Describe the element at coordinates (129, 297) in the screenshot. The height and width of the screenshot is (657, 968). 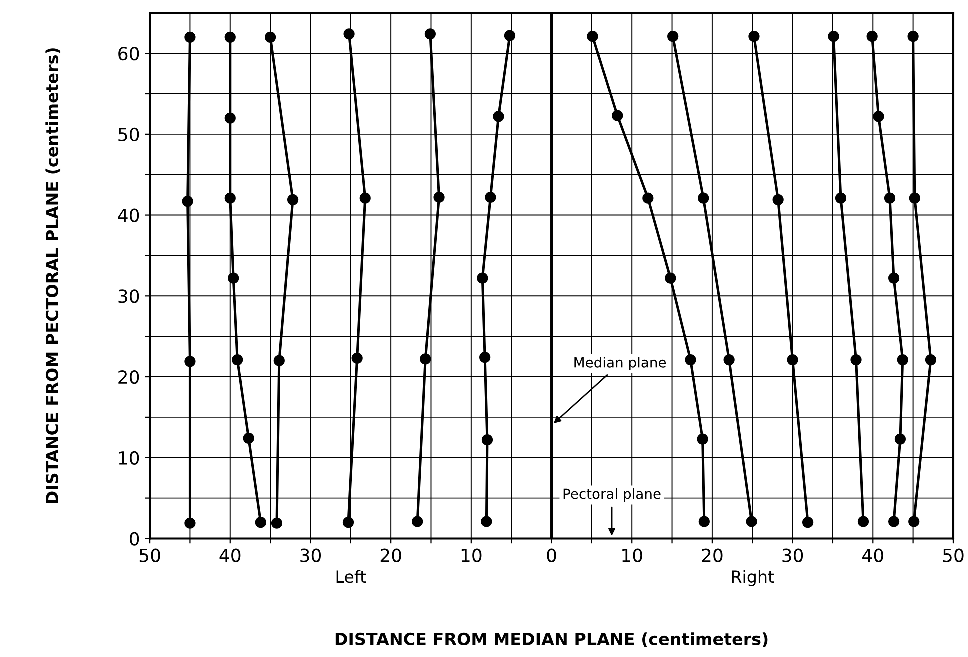
I see `y-tick-label: 30` at that location.